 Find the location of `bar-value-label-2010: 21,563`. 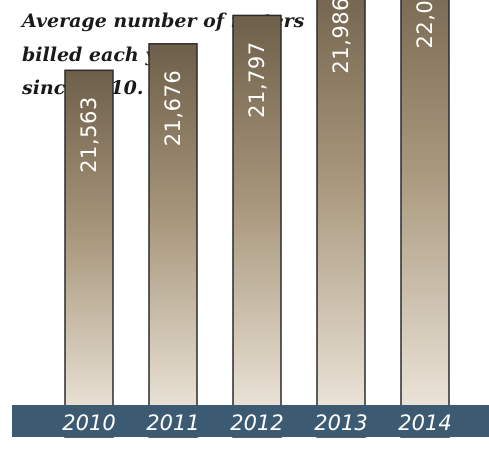

bar-value-label-2010: 21,563 is located at coordinates (89, 134).